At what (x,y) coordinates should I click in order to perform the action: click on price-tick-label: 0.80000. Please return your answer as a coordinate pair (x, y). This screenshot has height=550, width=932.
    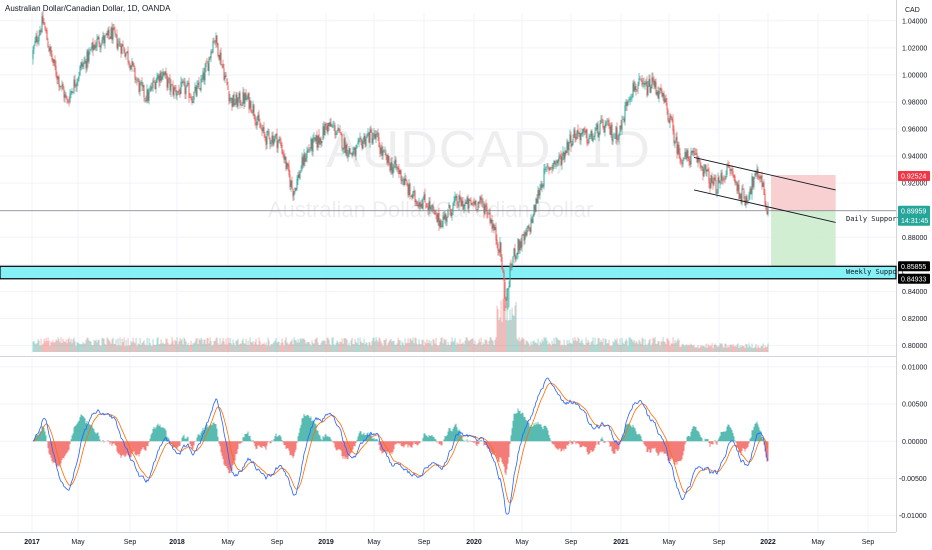
    Looking at the image, I should click on (914, 346).